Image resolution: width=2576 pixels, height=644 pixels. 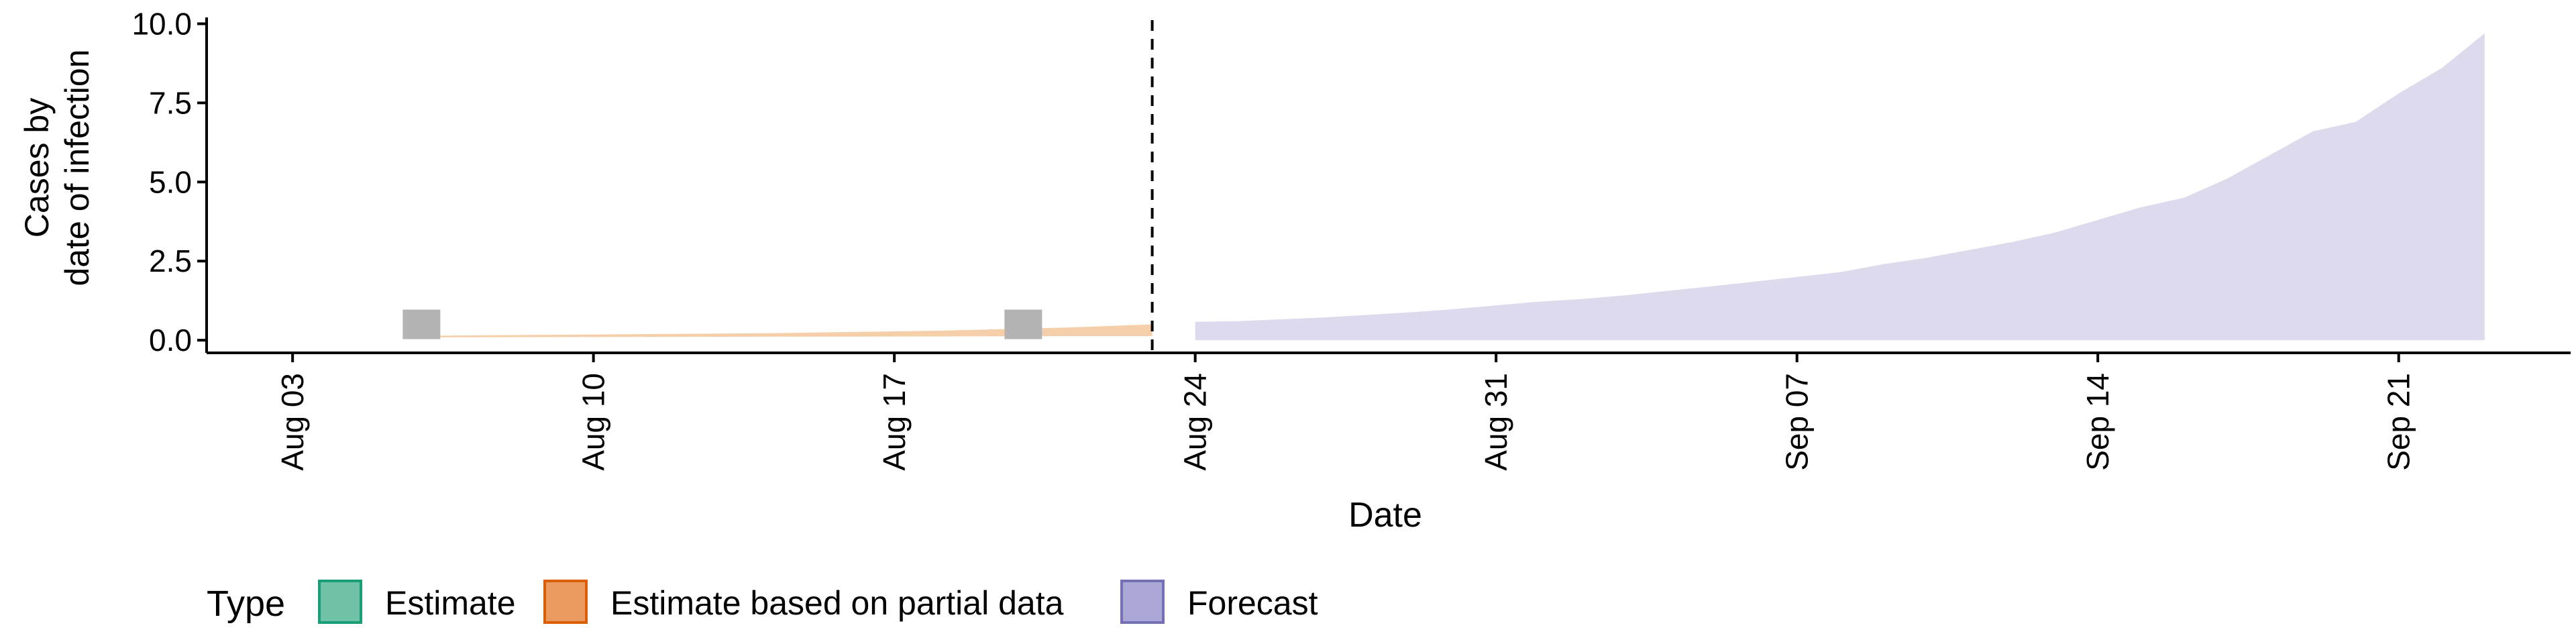 I want to click on y-tick-label: 7.5, so click(x=170, y=102).